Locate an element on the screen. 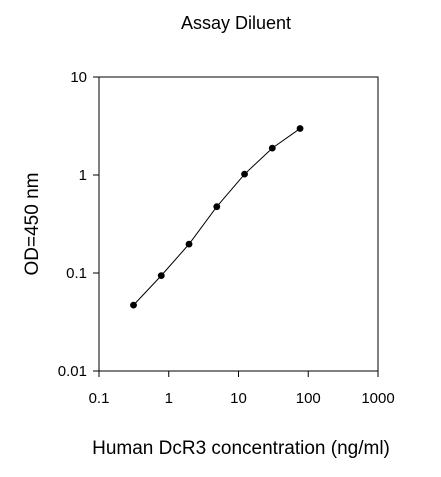 The image size is (441, 477). chart-title: Assay Diluent is located at coordinates (236, 23).